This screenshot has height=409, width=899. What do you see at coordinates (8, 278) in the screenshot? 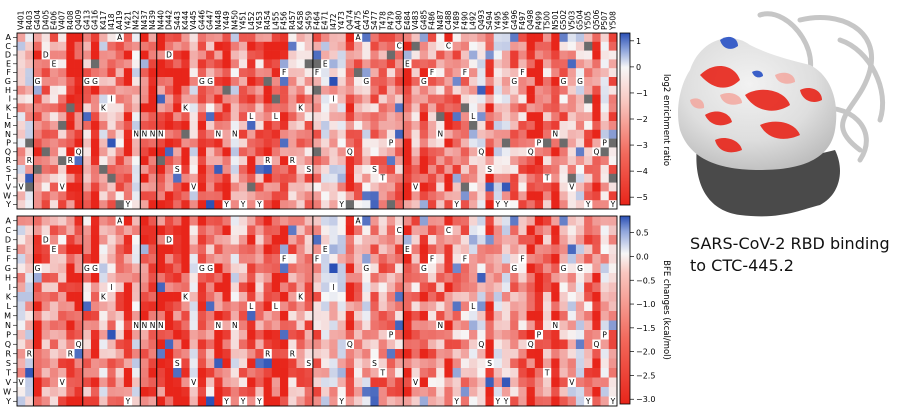
I see `y-tick-label: H` at bounding box center [8, 278].